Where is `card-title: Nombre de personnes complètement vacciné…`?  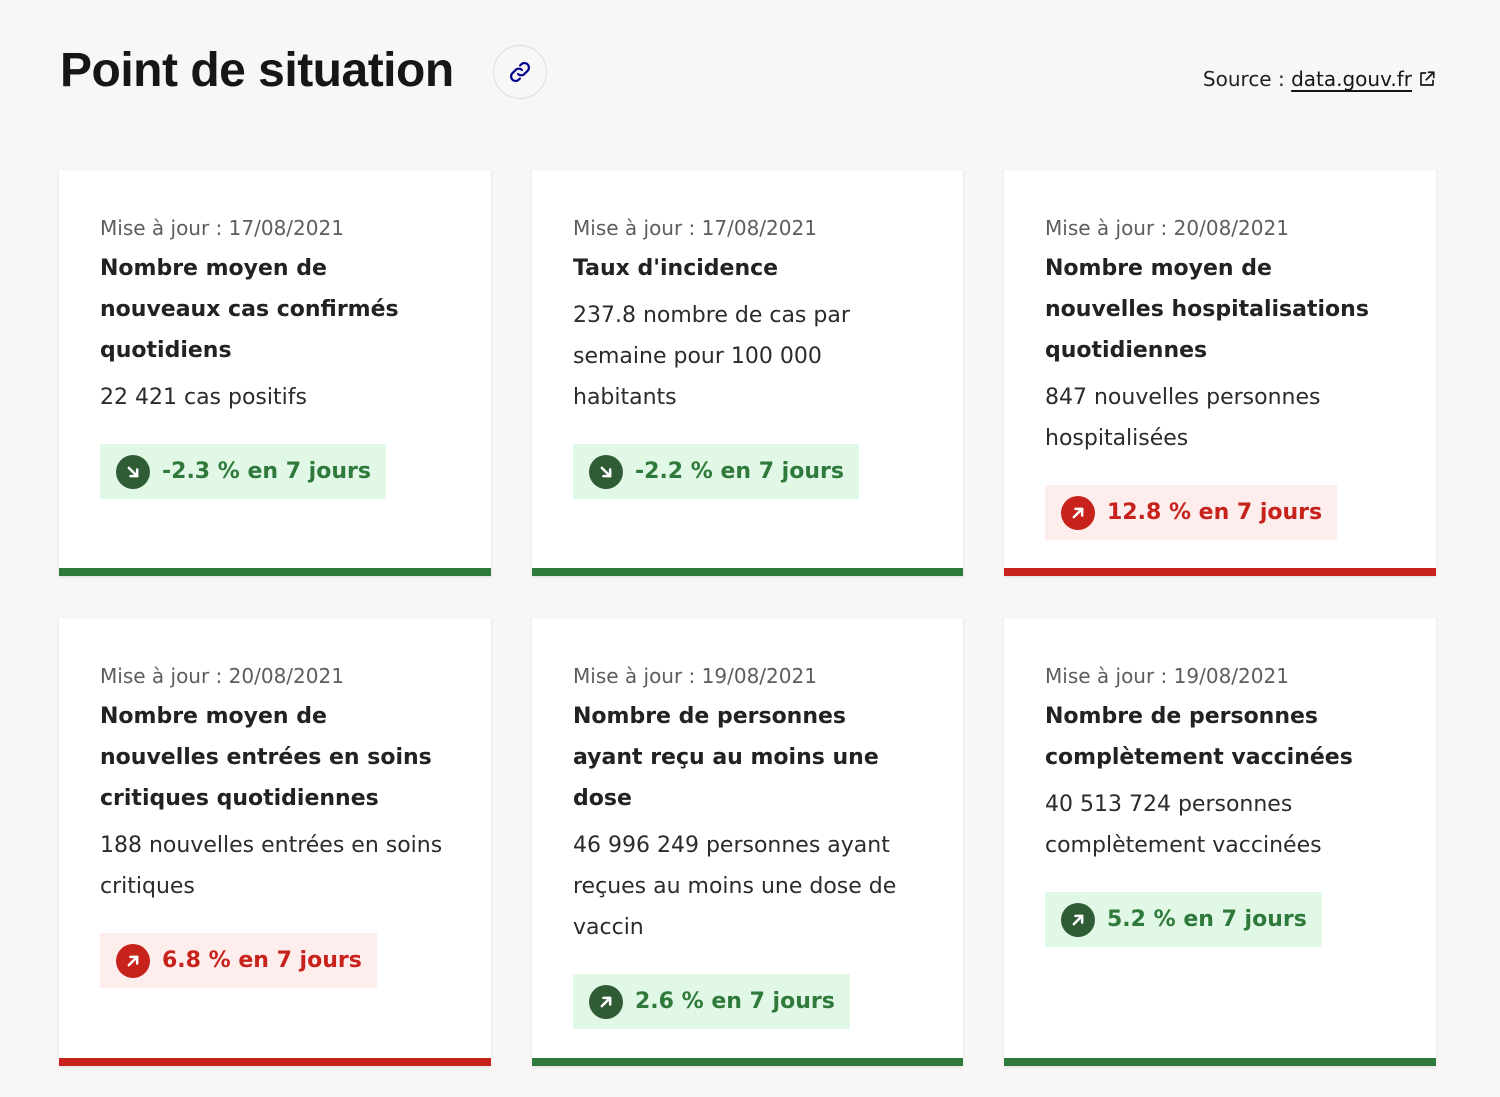
card-title: Nombre de personnes complètement vacciné… is located at coordinates (1199, 737).